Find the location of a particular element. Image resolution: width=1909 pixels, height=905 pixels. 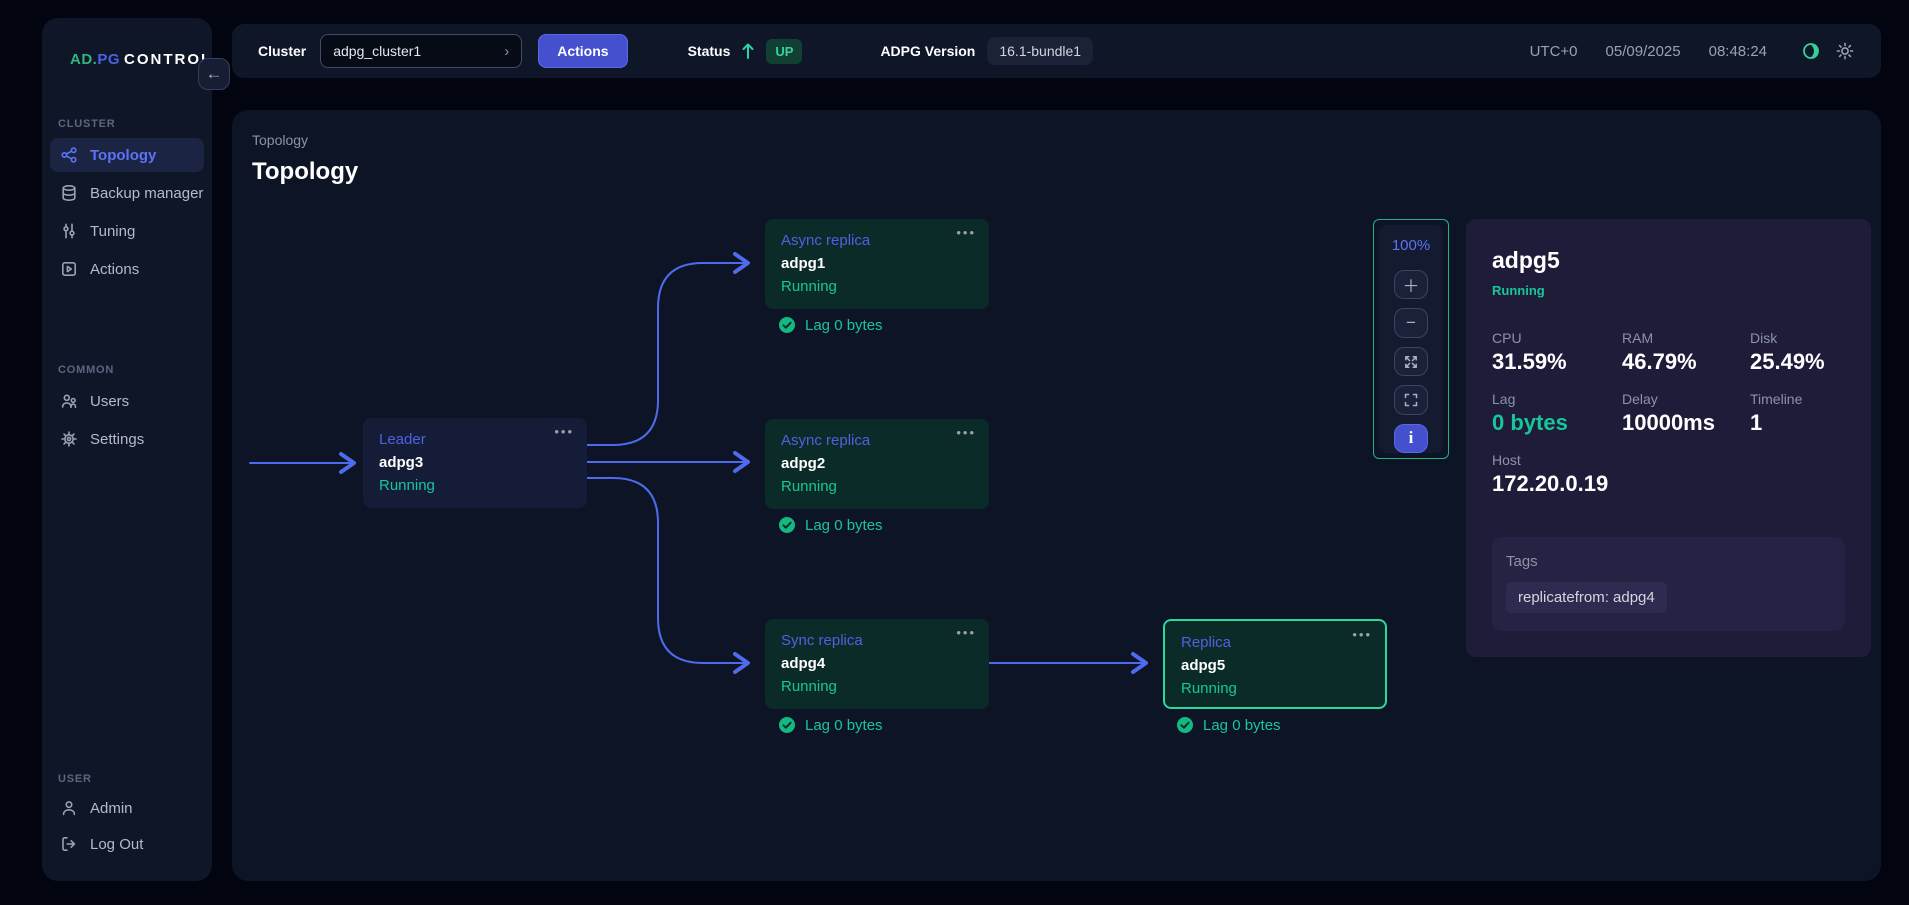

sidebar-item-tuning: Tuning is located at coordinates (127, 231).